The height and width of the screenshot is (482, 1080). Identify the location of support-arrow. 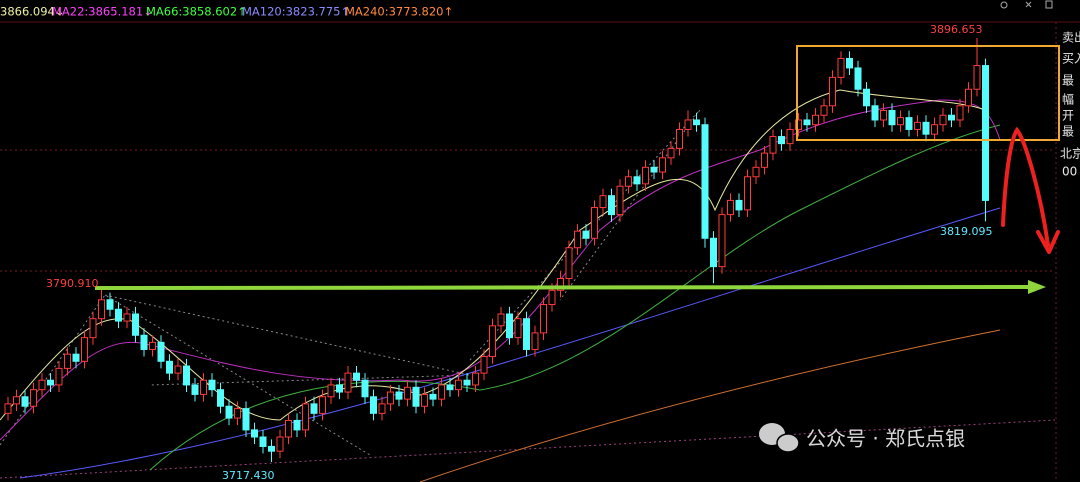
(562, 287).